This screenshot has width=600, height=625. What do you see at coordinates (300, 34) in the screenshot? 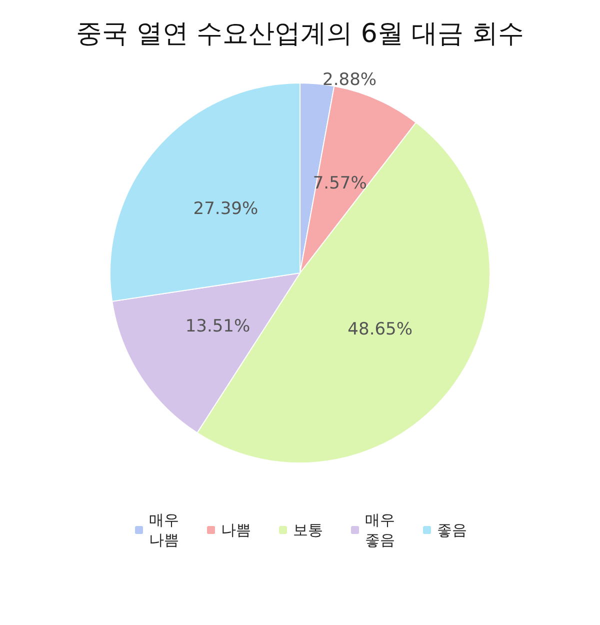
I see `chart-title: 중국 열연 수요산업계의 6월 대금 회수` at bounding box center [300, 34].